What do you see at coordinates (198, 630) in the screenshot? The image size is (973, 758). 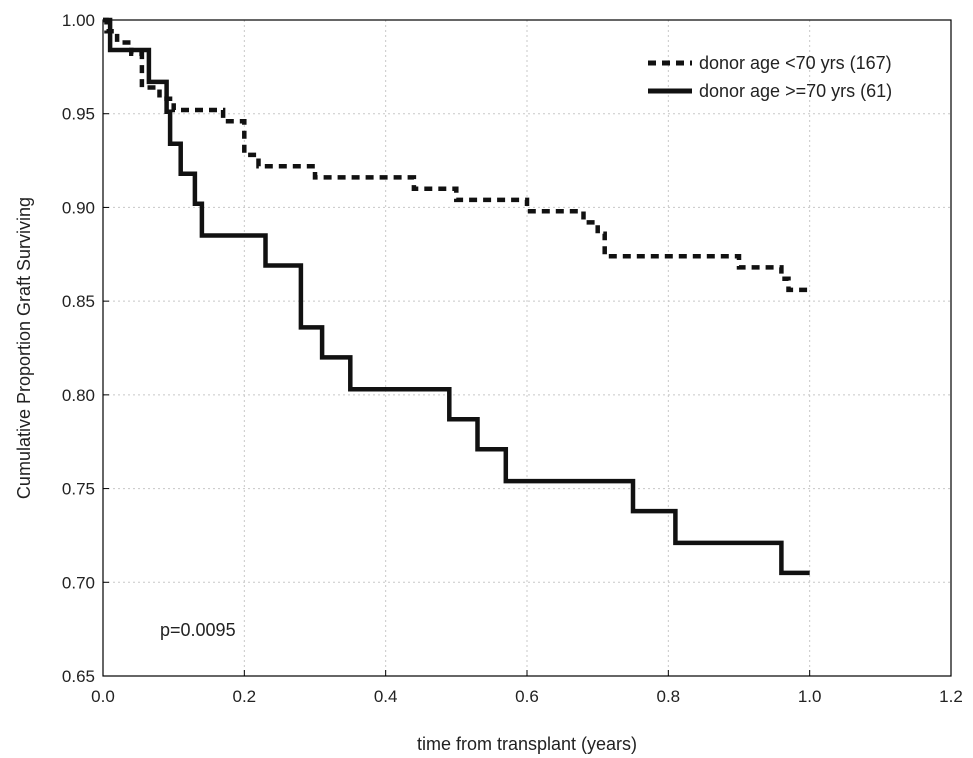 I see `p-value-annotation: p=0.0095` at bounding box center [198, 630].